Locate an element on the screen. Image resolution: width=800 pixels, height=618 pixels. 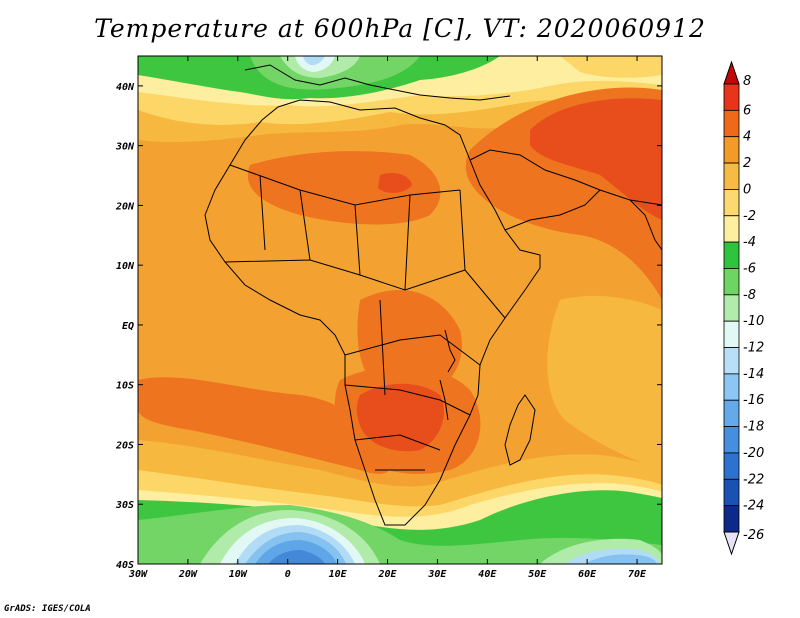
colorbar: 8 6 4 2 0 -2 -4 -6 -8 -10 -12 -14 -16 -18 -20 -22 -24 -26 is located at coordinates (743, 308).